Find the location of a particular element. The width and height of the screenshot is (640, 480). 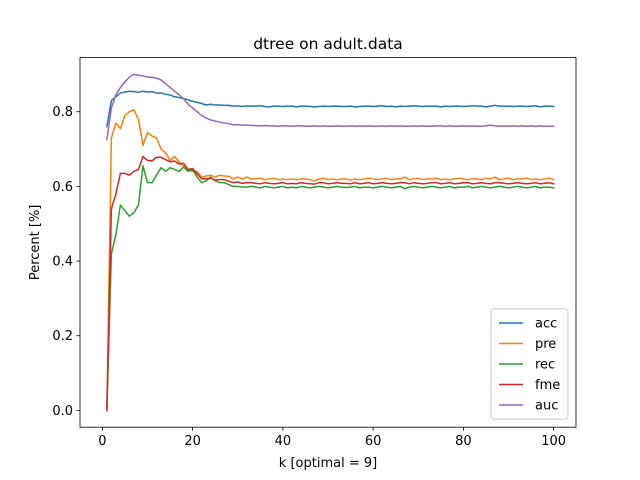

y-tick-label: 0.2 is located at coordinates (62, 336).